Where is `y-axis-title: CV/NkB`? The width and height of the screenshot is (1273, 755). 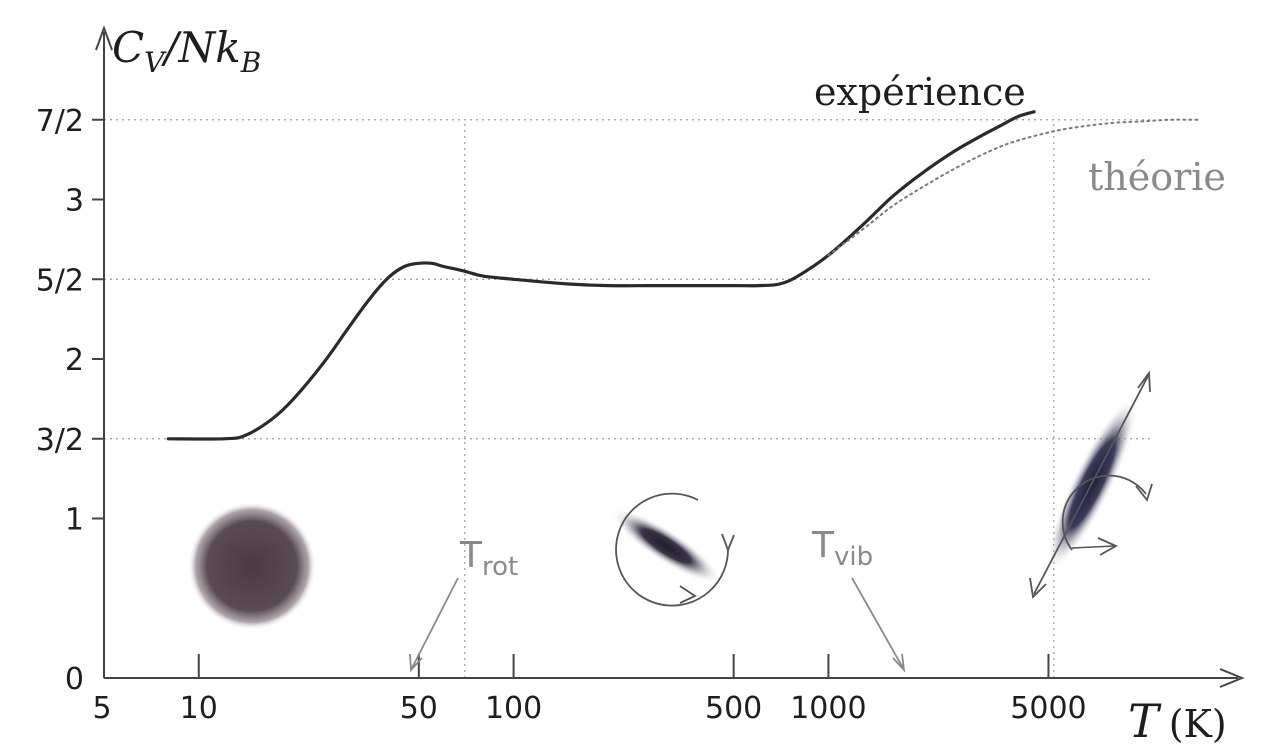
y-axis-title: CV/NkB is located at coordinates (186, 51).